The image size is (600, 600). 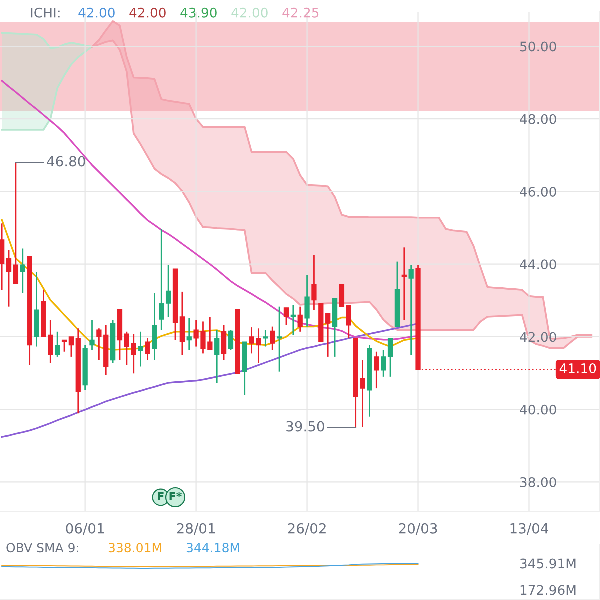 What do you see at coordinates (85, 529) in the screenshot?
I see `x-tick-label: 06/01` at bounding box center [85, 529].